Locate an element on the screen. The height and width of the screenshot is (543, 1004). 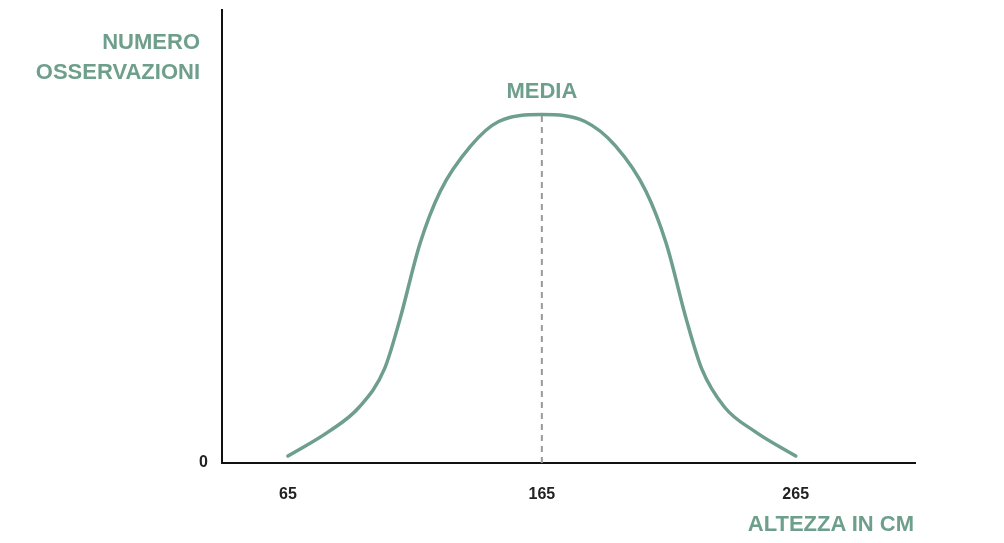
y-axis-title: NUMERO OSSERVAZIONI is located at coordinates (117, 57).